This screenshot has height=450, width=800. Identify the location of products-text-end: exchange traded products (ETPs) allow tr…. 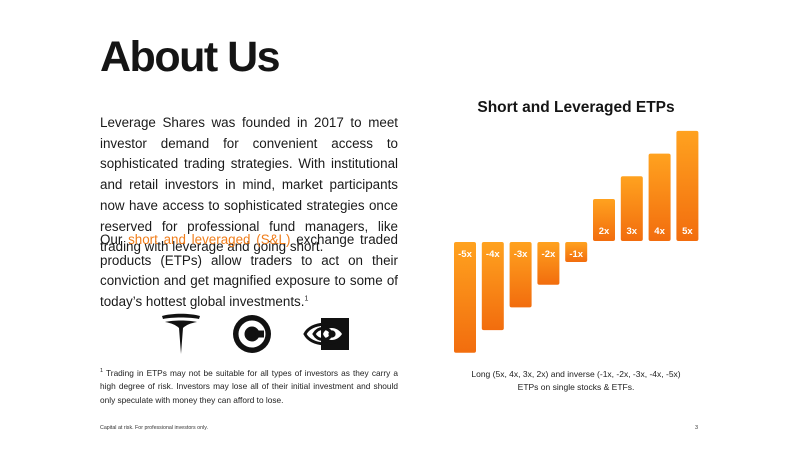
(249, 271).